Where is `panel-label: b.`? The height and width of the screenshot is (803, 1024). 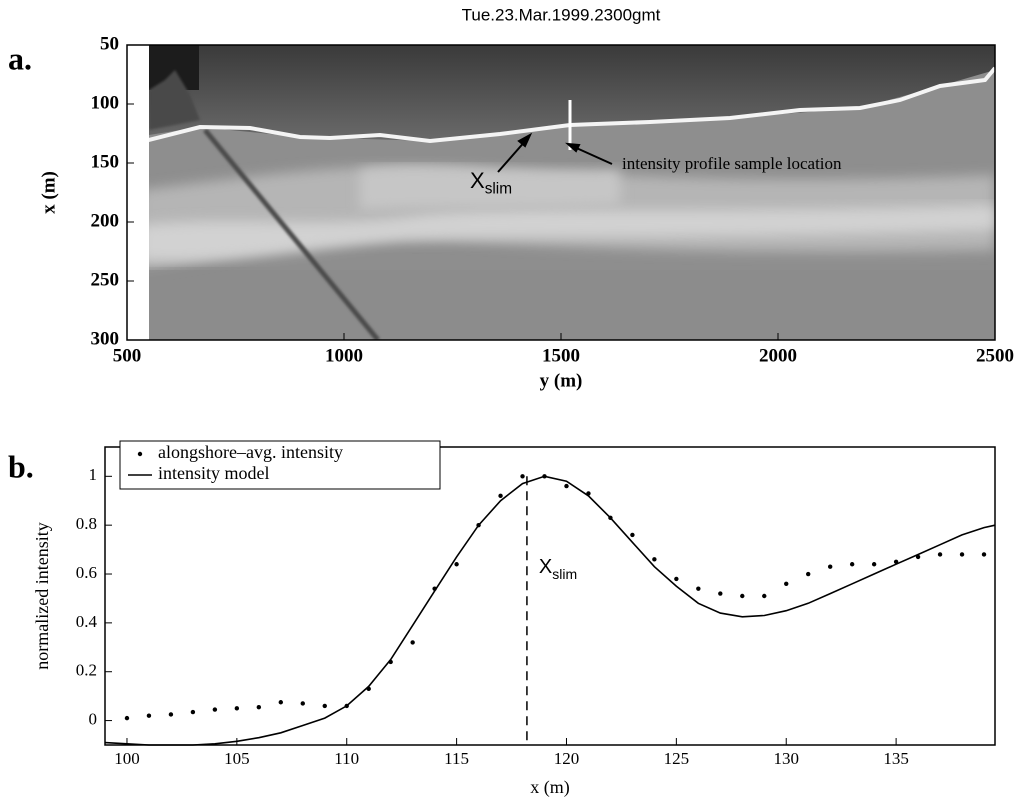
panel-label: b. is located at coordinates (21, 466).